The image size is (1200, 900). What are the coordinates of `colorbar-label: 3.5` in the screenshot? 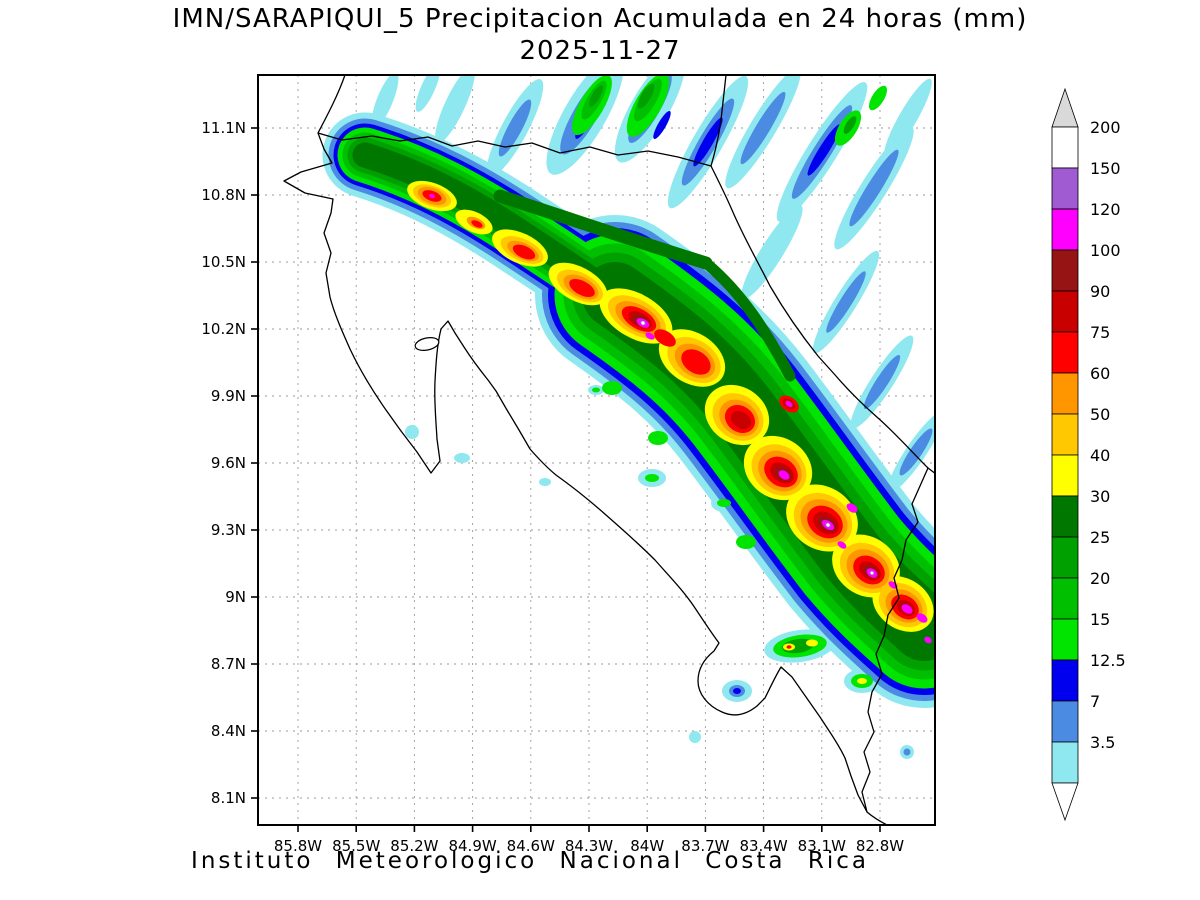 It's located at (1102, 742).